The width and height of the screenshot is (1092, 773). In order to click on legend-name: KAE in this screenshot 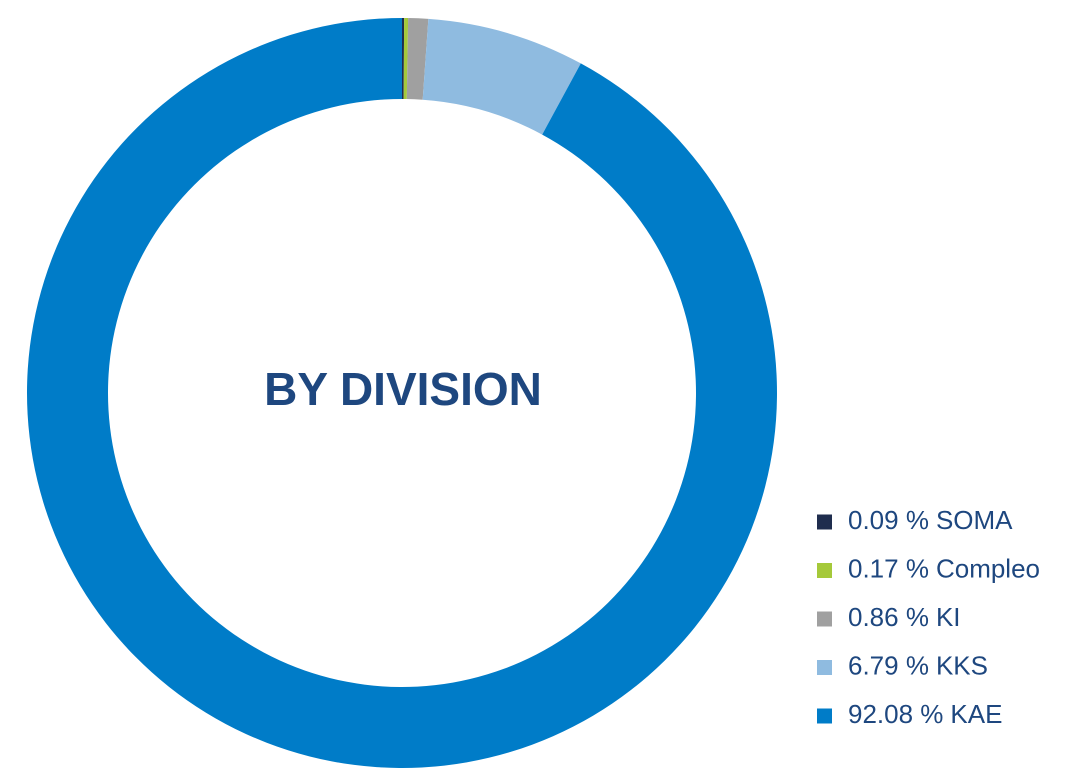, I will do `click(976, 714)`.